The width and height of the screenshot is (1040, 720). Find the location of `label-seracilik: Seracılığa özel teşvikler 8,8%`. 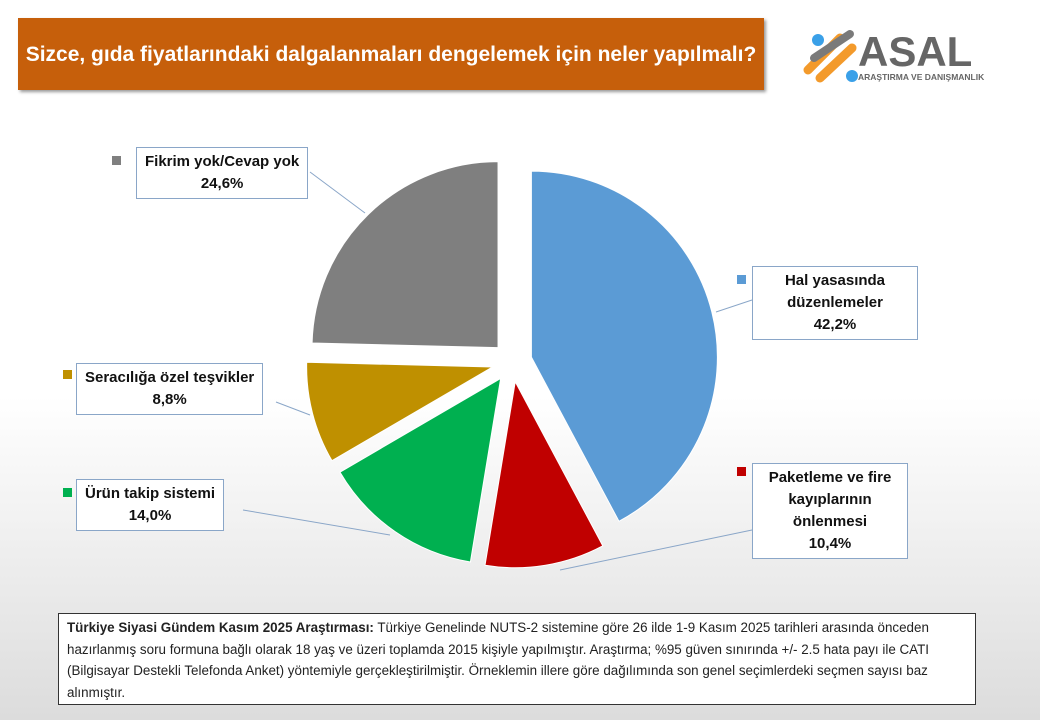

label-seracilik: Seracılığa özel teşvikler 8,8% is located at coordinates (170, 389).